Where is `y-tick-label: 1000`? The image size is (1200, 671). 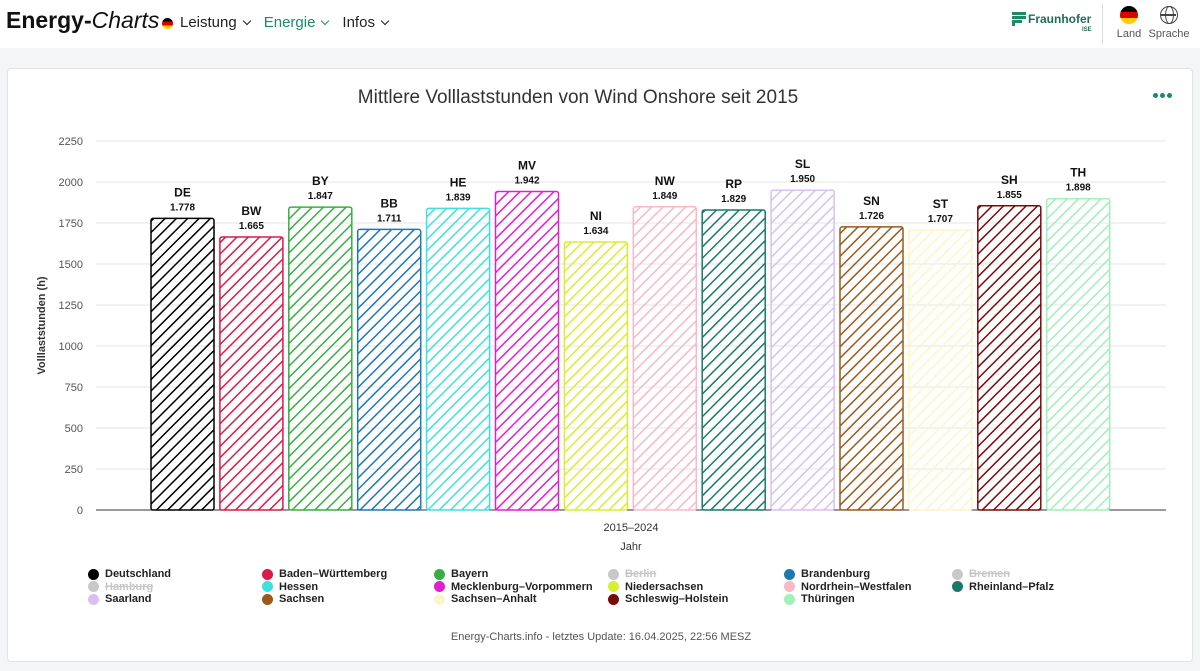
y-tick-label: 1000 is located at coordinates (71, 347).